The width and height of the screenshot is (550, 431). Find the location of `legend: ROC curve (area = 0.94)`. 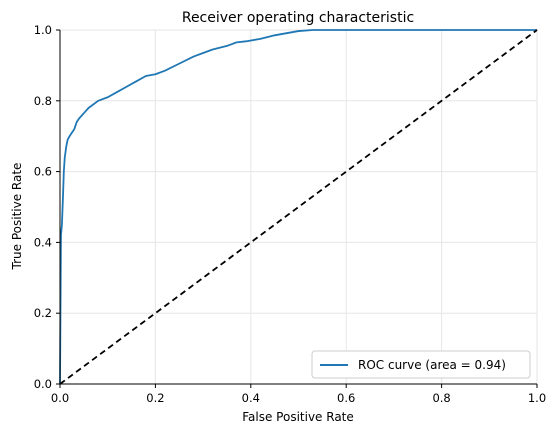

legend: ROC curve (area = 0.94) is located at coordinates (421, 364).